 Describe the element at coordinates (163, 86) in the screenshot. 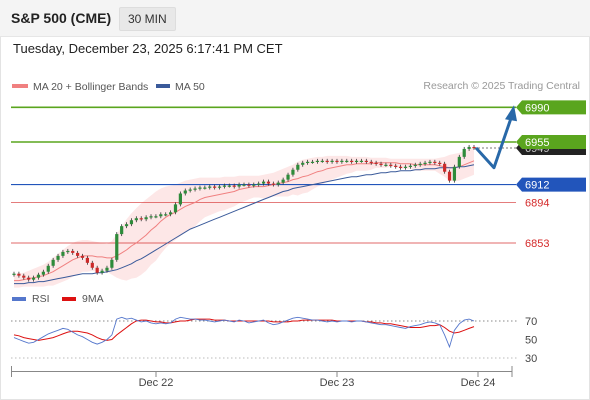

I see `ma50-legend-swatch` at that location.